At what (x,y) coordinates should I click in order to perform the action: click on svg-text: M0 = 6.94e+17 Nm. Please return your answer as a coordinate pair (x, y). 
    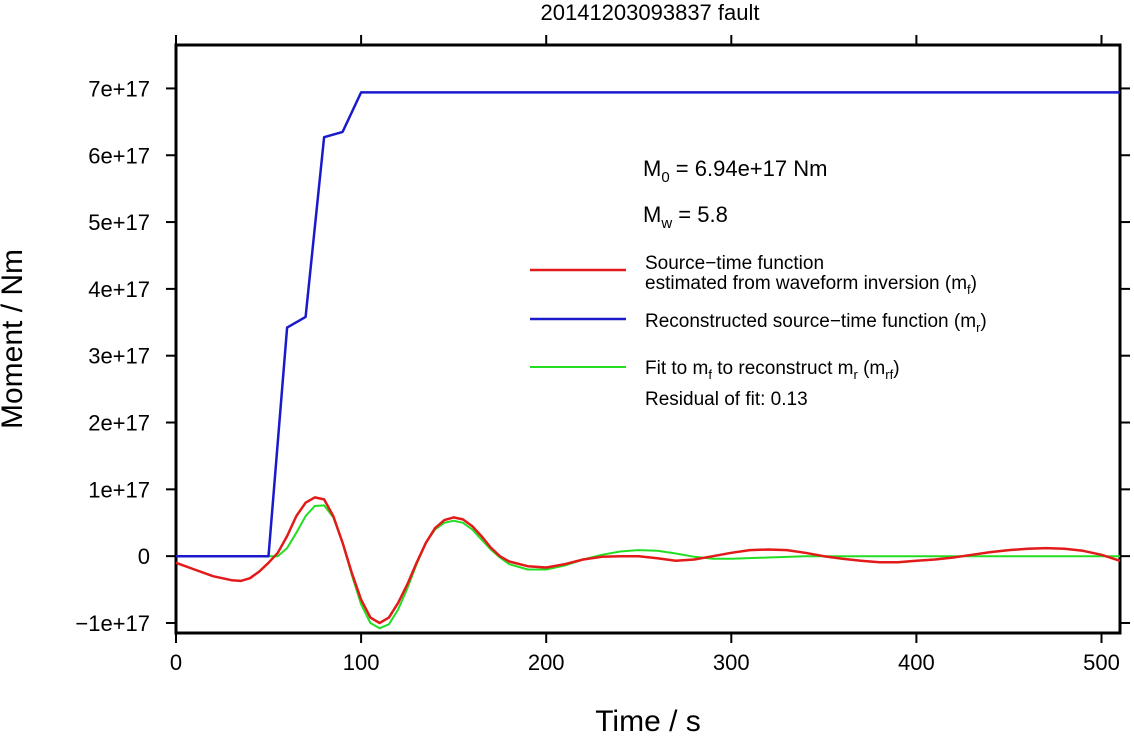
    Looking at the image, I should click on (735, 171).